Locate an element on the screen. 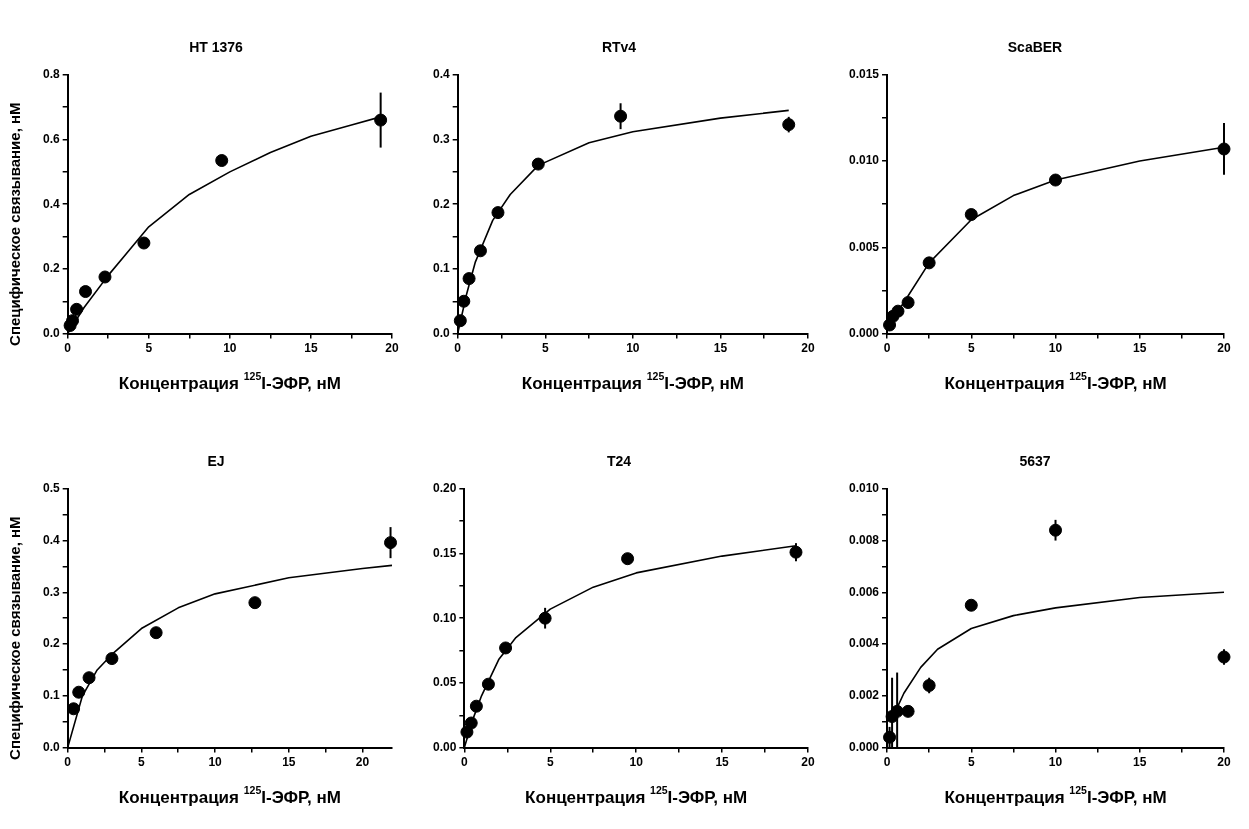 Image resolution: width=1249 pixels, height=829 pixels. y-tick-label: 0.05 is located at coordinates (445, 682).